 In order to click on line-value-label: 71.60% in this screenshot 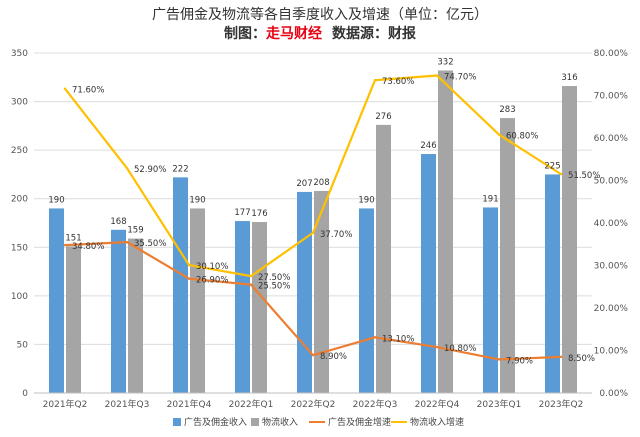, I will do `click(88, 91)`.